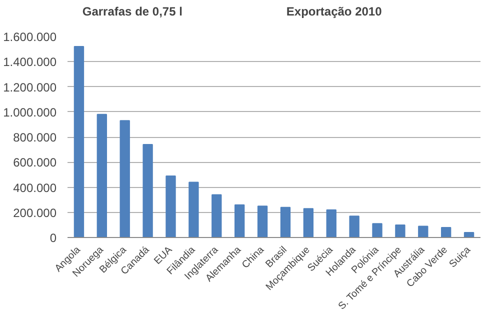 The image size is (500, 321). Describe the element at coordinates (30, 62) in the screenshot. I see `y-tick-label: 1.400.000` at that location.